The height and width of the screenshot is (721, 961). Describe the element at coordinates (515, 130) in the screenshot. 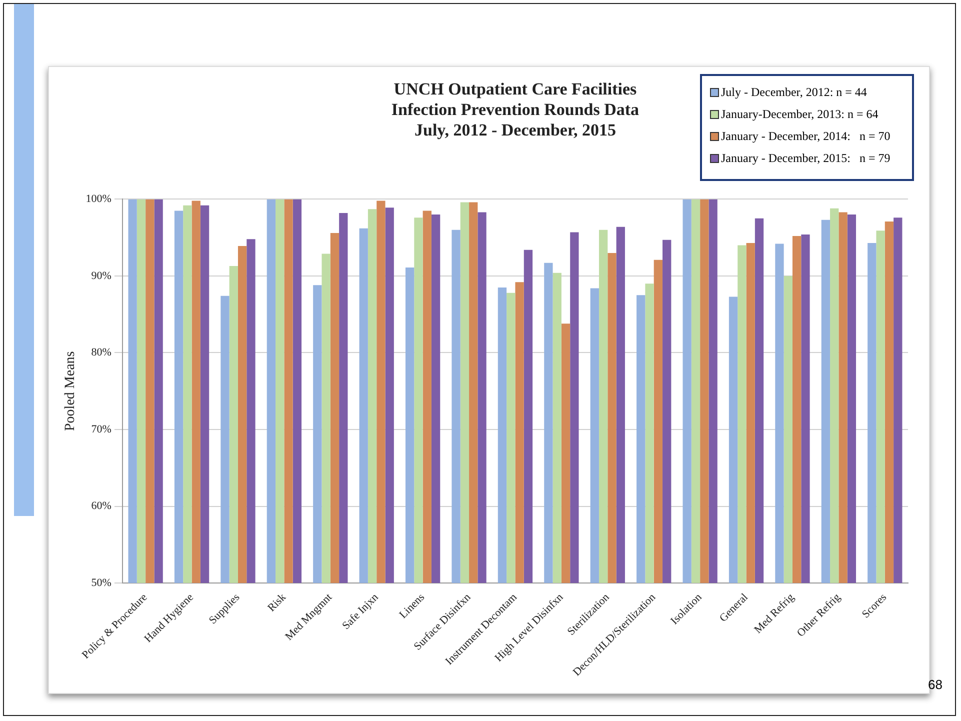

I see `text: July, 2012 - December, 2015` at that location.